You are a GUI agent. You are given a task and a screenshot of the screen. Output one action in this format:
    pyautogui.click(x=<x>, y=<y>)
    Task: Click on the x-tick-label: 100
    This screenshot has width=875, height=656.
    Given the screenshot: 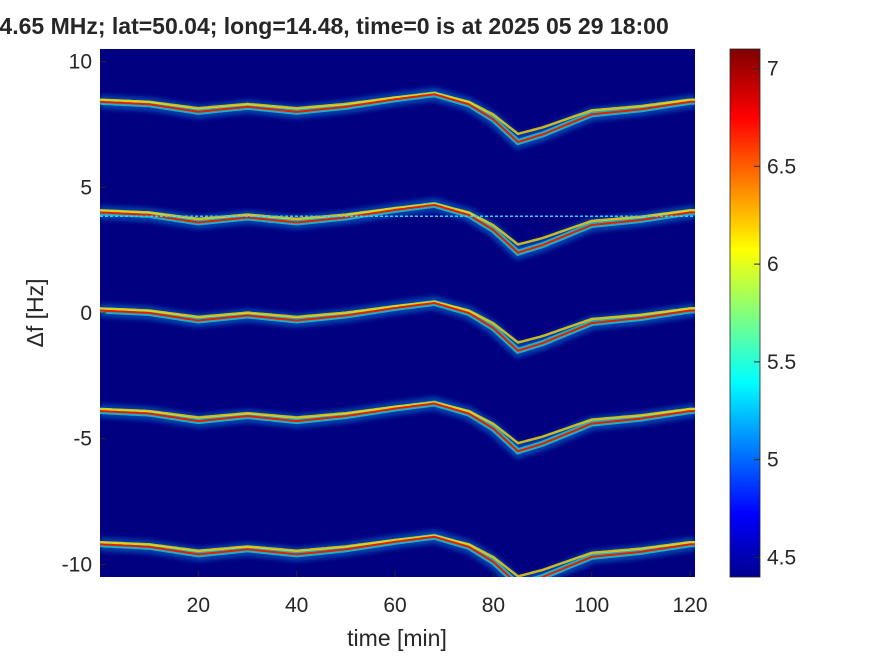 What is the action you would take?
    pyautogui.click(x=591, y=605)
    